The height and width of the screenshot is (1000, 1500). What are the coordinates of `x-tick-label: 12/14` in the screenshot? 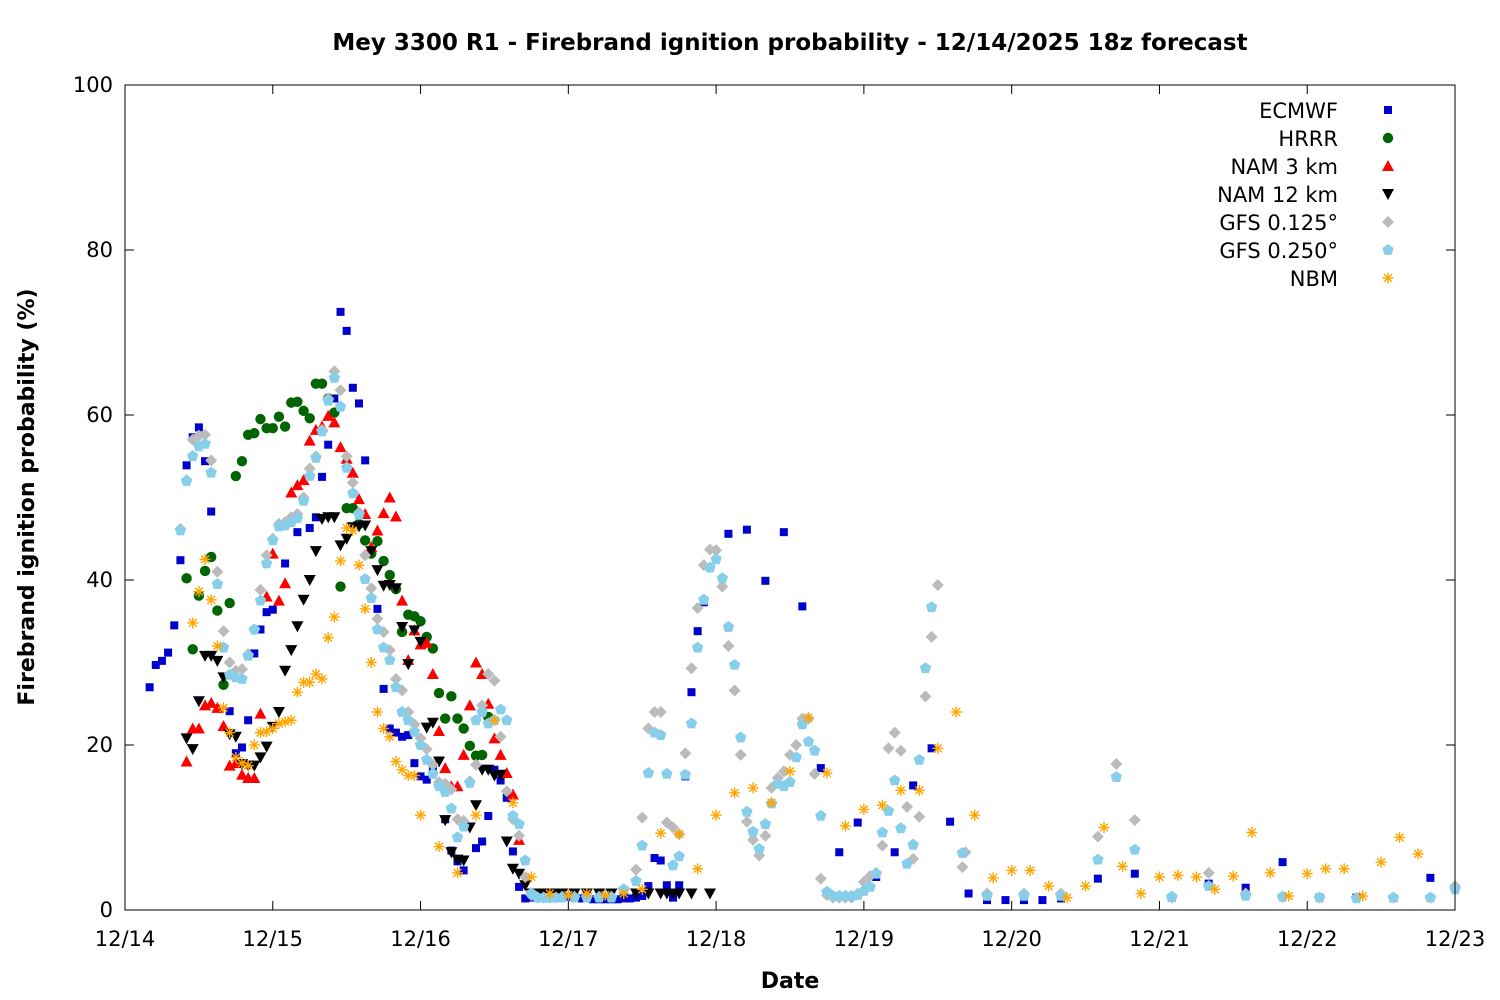 It's located at (125, 939).